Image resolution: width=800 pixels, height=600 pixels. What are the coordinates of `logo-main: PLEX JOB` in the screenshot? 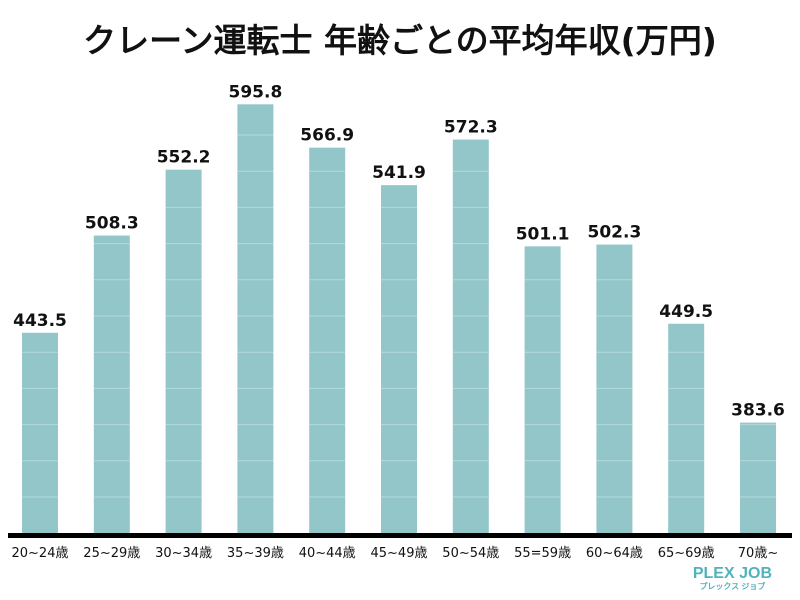 It's located at (732, 573).